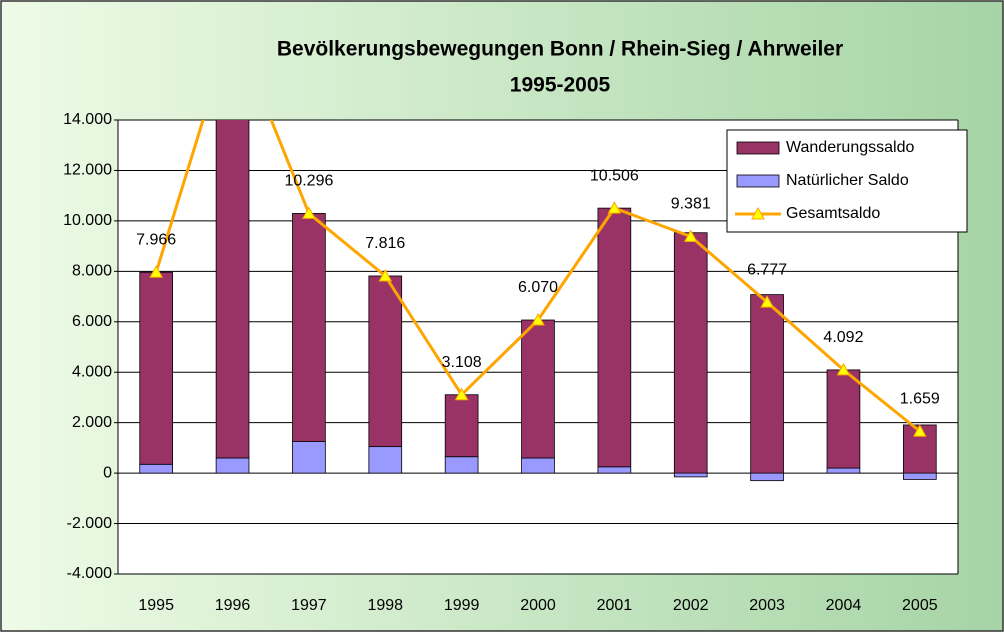 The height and width of the screenshot is (637, 1004). I want to click on data-label: 3.108, so click(462, 362).